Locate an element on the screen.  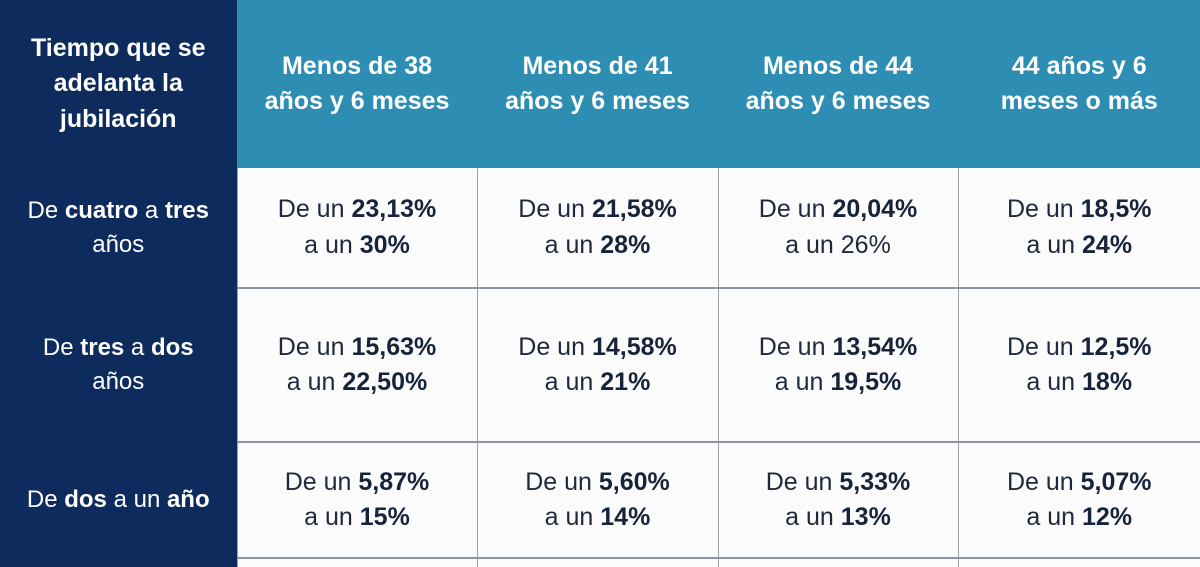
cell-line-to: a un 12% is located at coordinates (1080, 518).